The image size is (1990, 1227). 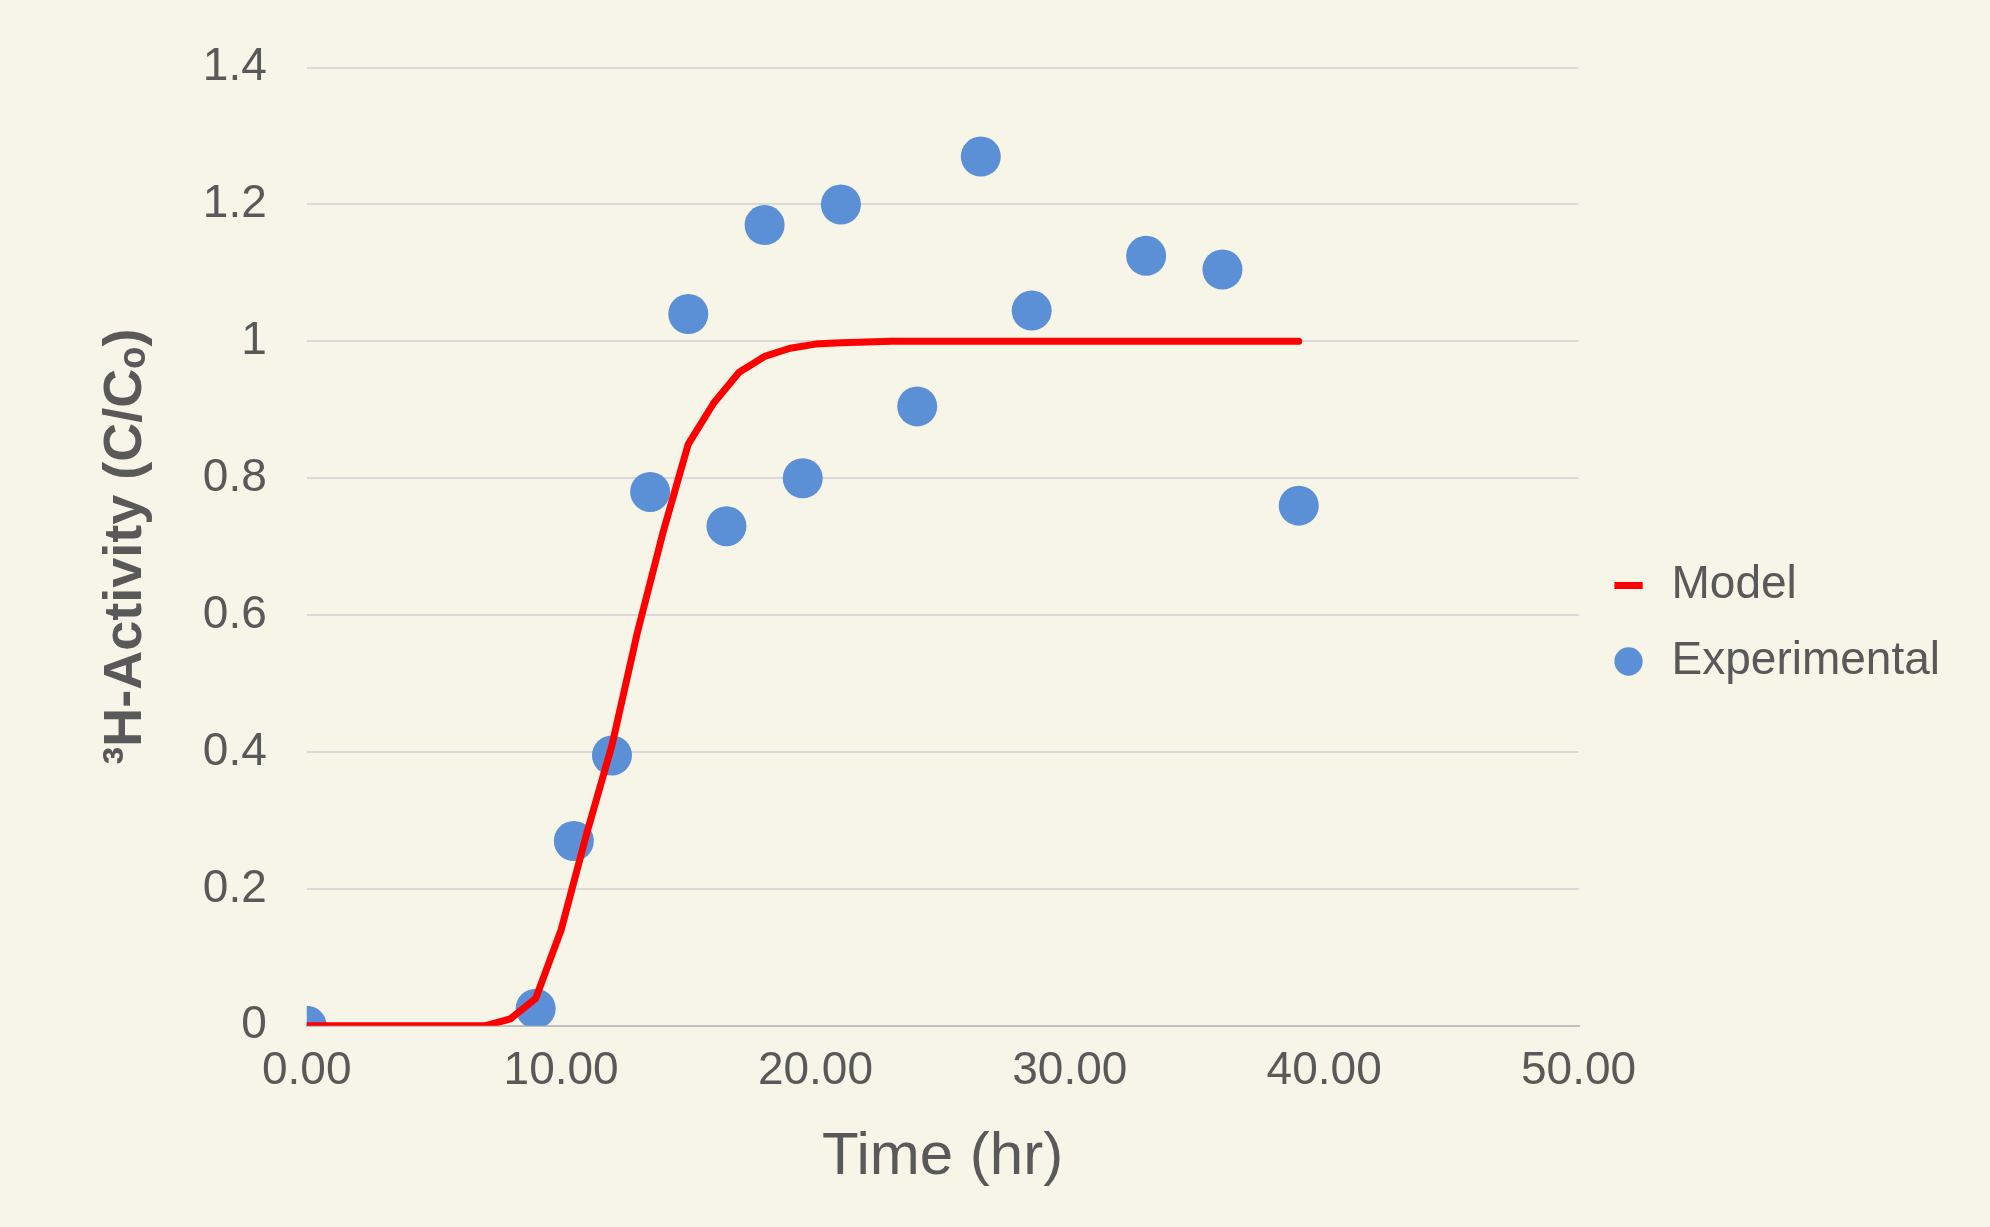 I want to click on y-tick-label: 1.2, so click(x=234, y=201).